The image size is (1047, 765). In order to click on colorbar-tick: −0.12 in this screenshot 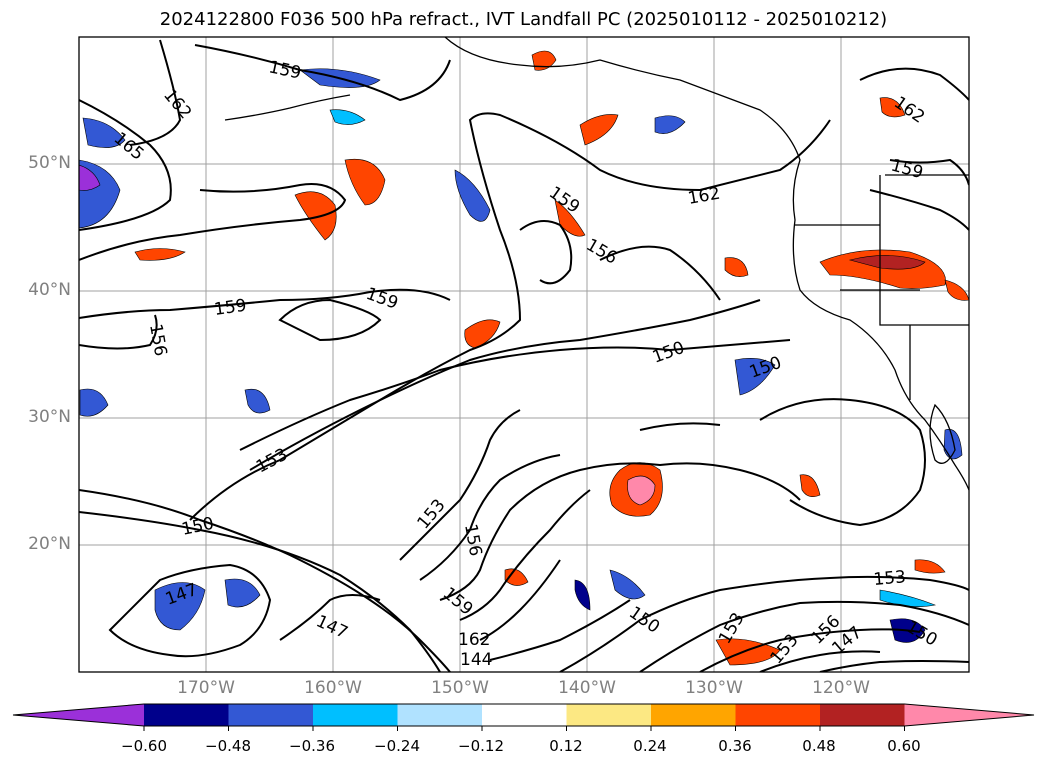, I will do `click(481, 746)`.